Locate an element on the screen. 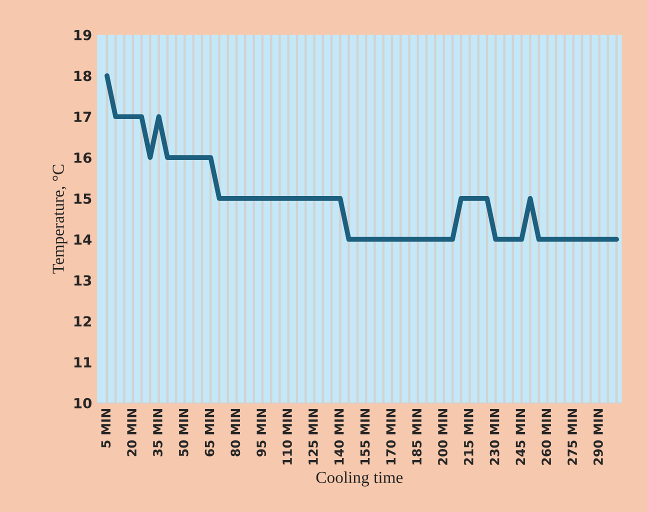 The image size is (647, 512). x-tick-label: 275 MIN is located at coordinates (573, 436).